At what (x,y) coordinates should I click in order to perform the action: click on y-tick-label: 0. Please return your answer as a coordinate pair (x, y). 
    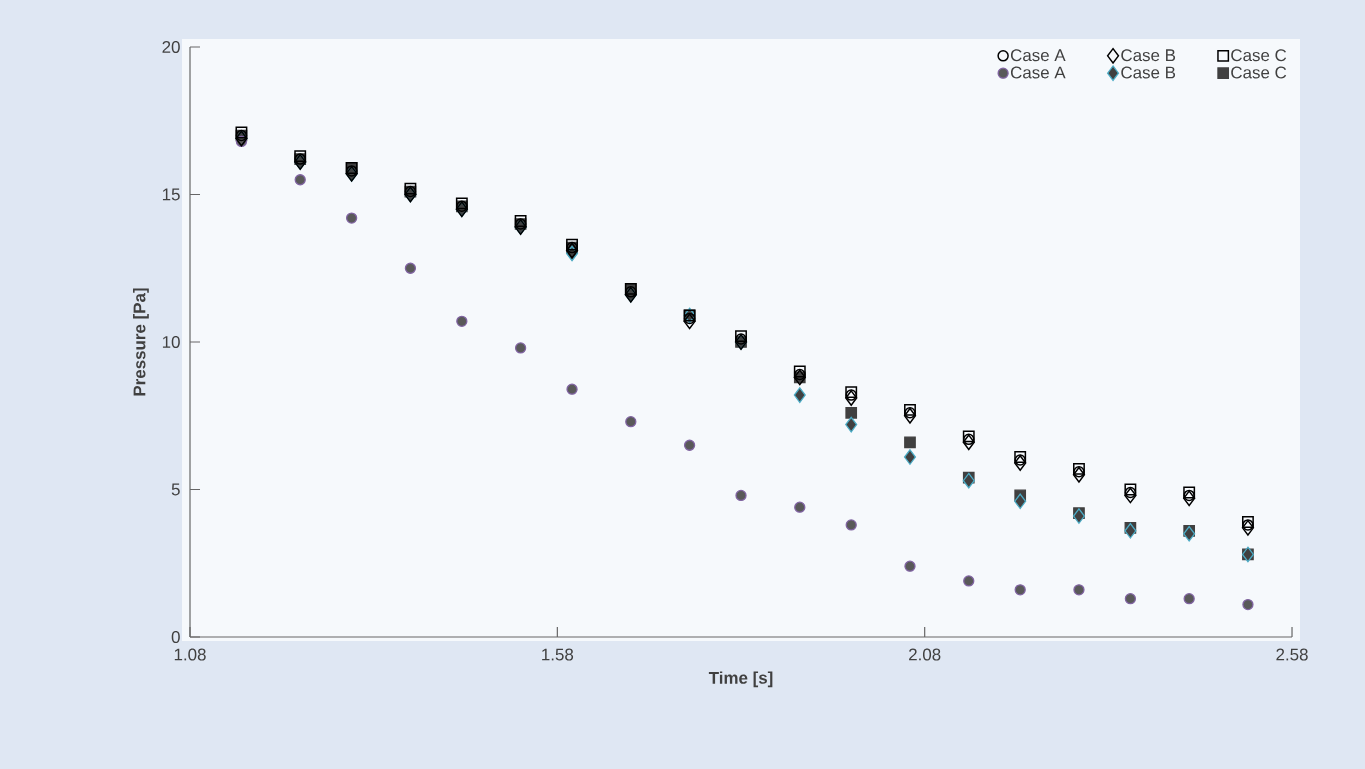
    Looking at the image, I should click on (175, 637).